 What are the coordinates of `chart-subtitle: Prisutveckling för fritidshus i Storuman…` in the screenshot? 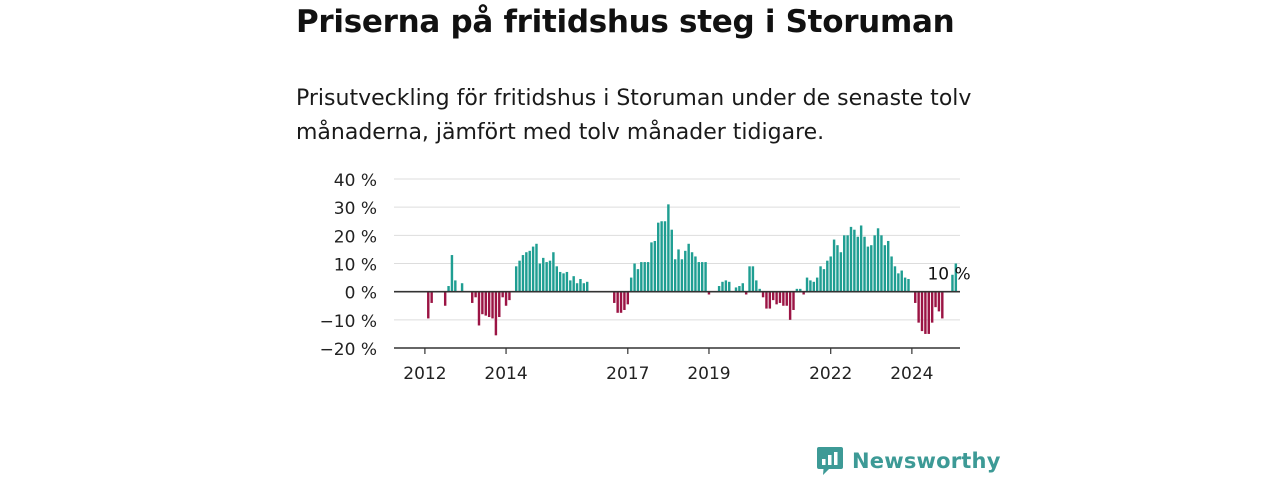 It's located at (634, 115).